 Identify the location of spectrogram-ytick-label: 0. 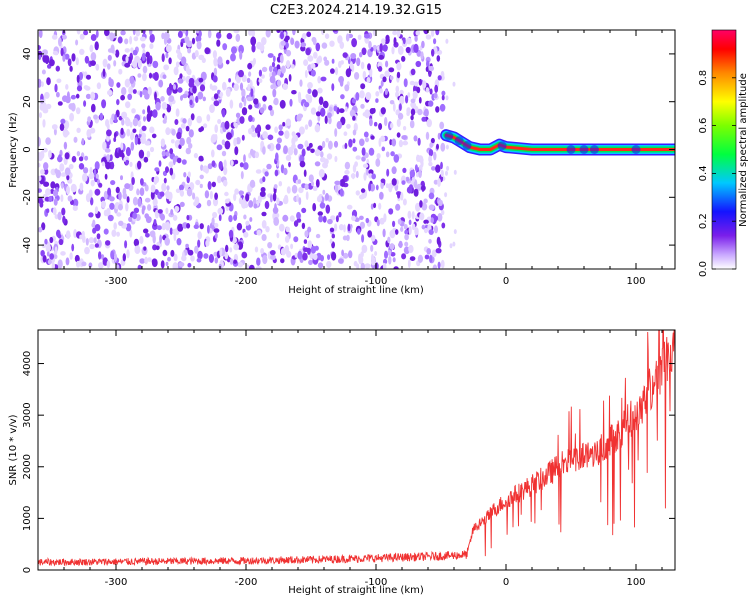
(27, 149).